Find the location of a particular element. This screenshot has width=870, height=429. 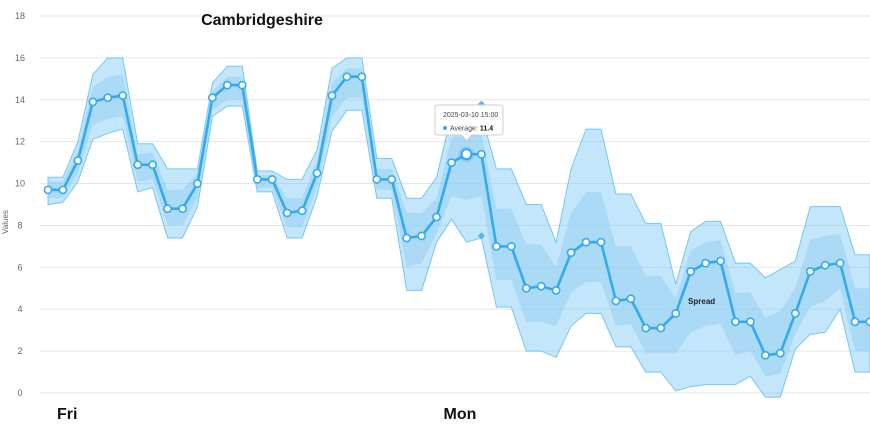

y-tick-label: 18 is located at coordinates (20, 16).